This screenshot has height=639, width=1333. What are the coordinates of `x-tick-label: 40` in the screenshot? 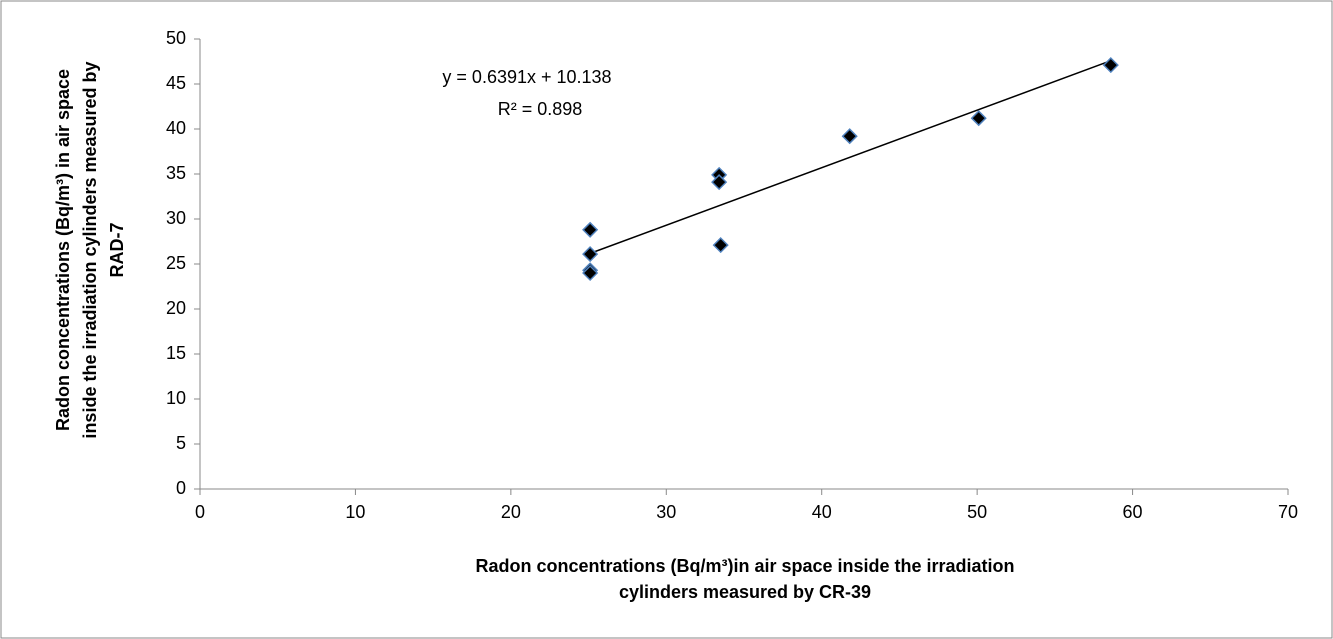 It's located at (822, 512).